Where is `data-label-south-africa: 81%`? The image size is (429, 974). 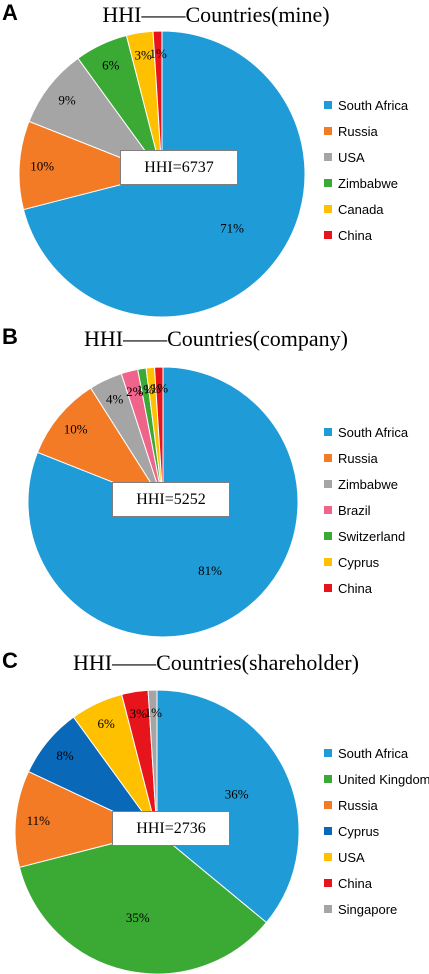 data-label-south-africa: 81% is located at coordinates (210, 570).